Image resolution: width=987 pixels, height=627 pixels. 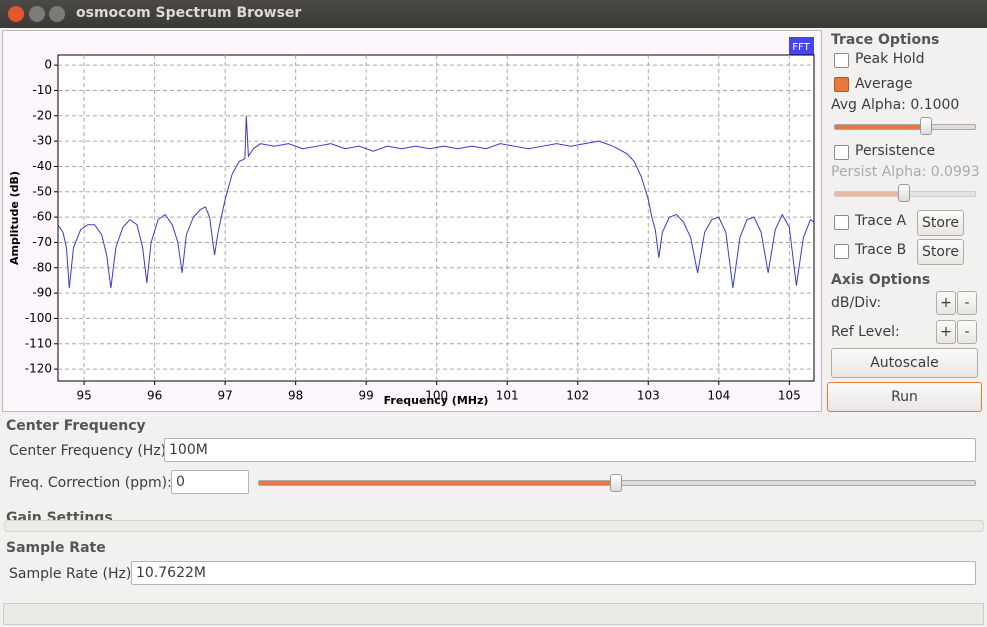 I want to click on y-tick-label: -110, so click(x=38, y=343).